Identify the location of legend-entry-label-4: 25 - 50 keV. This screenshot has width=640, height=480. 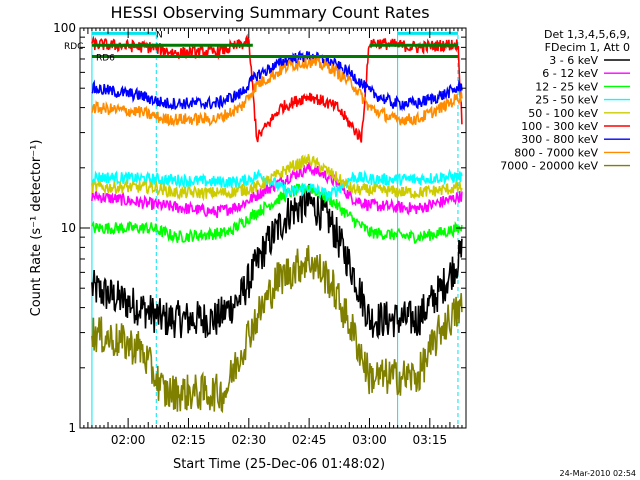
(566, 100).